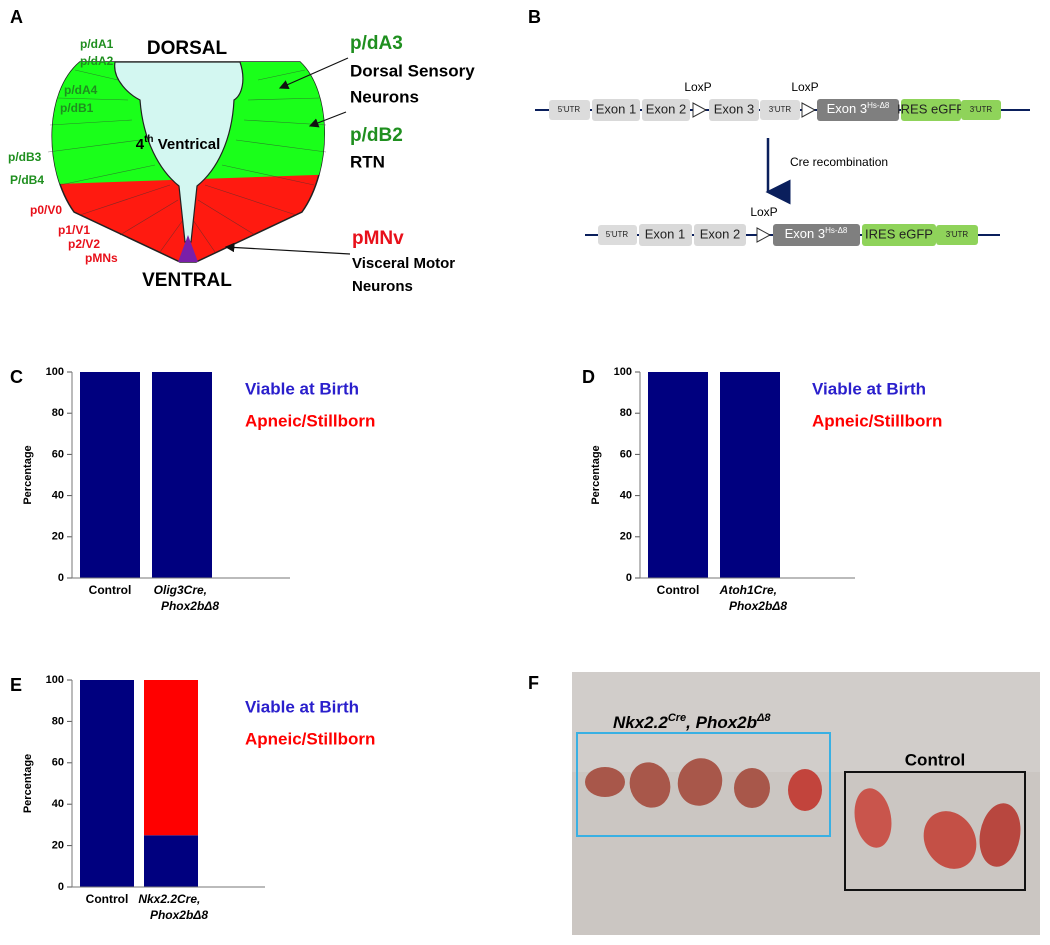 The height and width of the screenshot is (945, 1050). Describe the element at coordinates (140, 144) in the screenshot. I see `text: 4` at that location.